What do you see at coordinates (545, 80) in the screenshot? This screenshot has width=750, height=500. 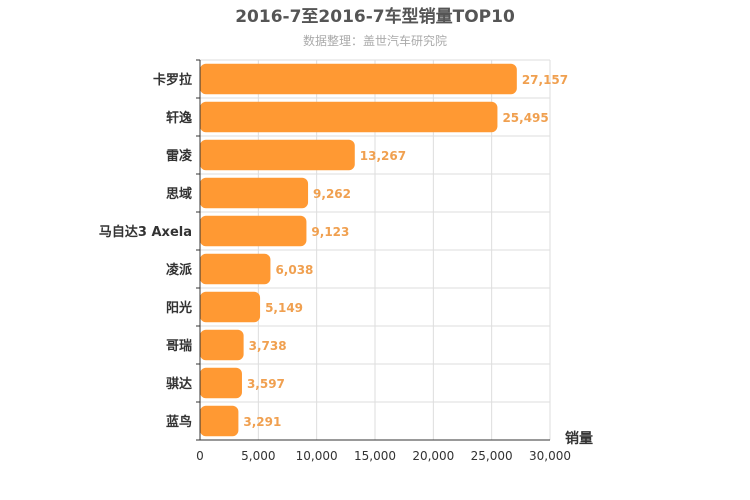 I see `data-label: 27,157` at bounding box center [545, 80].